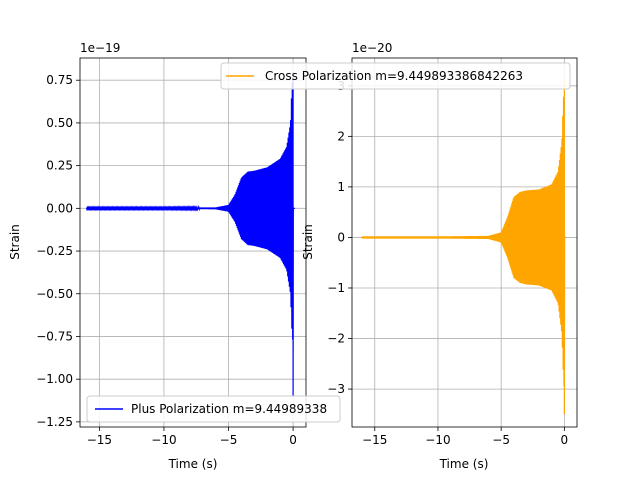 Image resolution: width=640 pixels, height=480 pixels. I want to click on y-tick-label: 0.50, so click(59, 123).